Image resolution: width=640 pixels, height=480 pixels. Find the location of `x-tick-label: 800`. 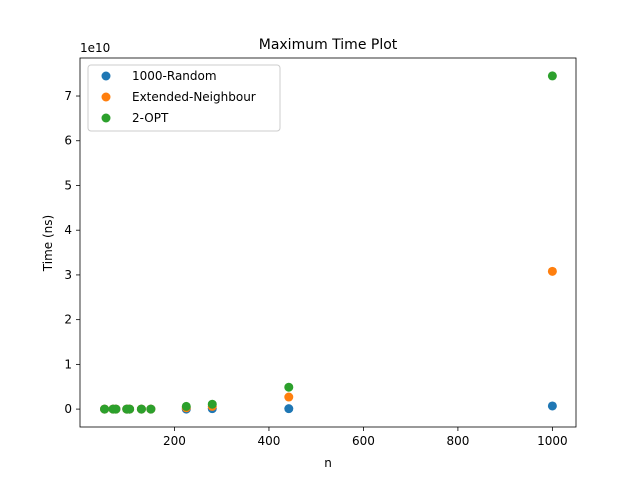

x-tick-label: 800 is located at coordinates (457, 441).